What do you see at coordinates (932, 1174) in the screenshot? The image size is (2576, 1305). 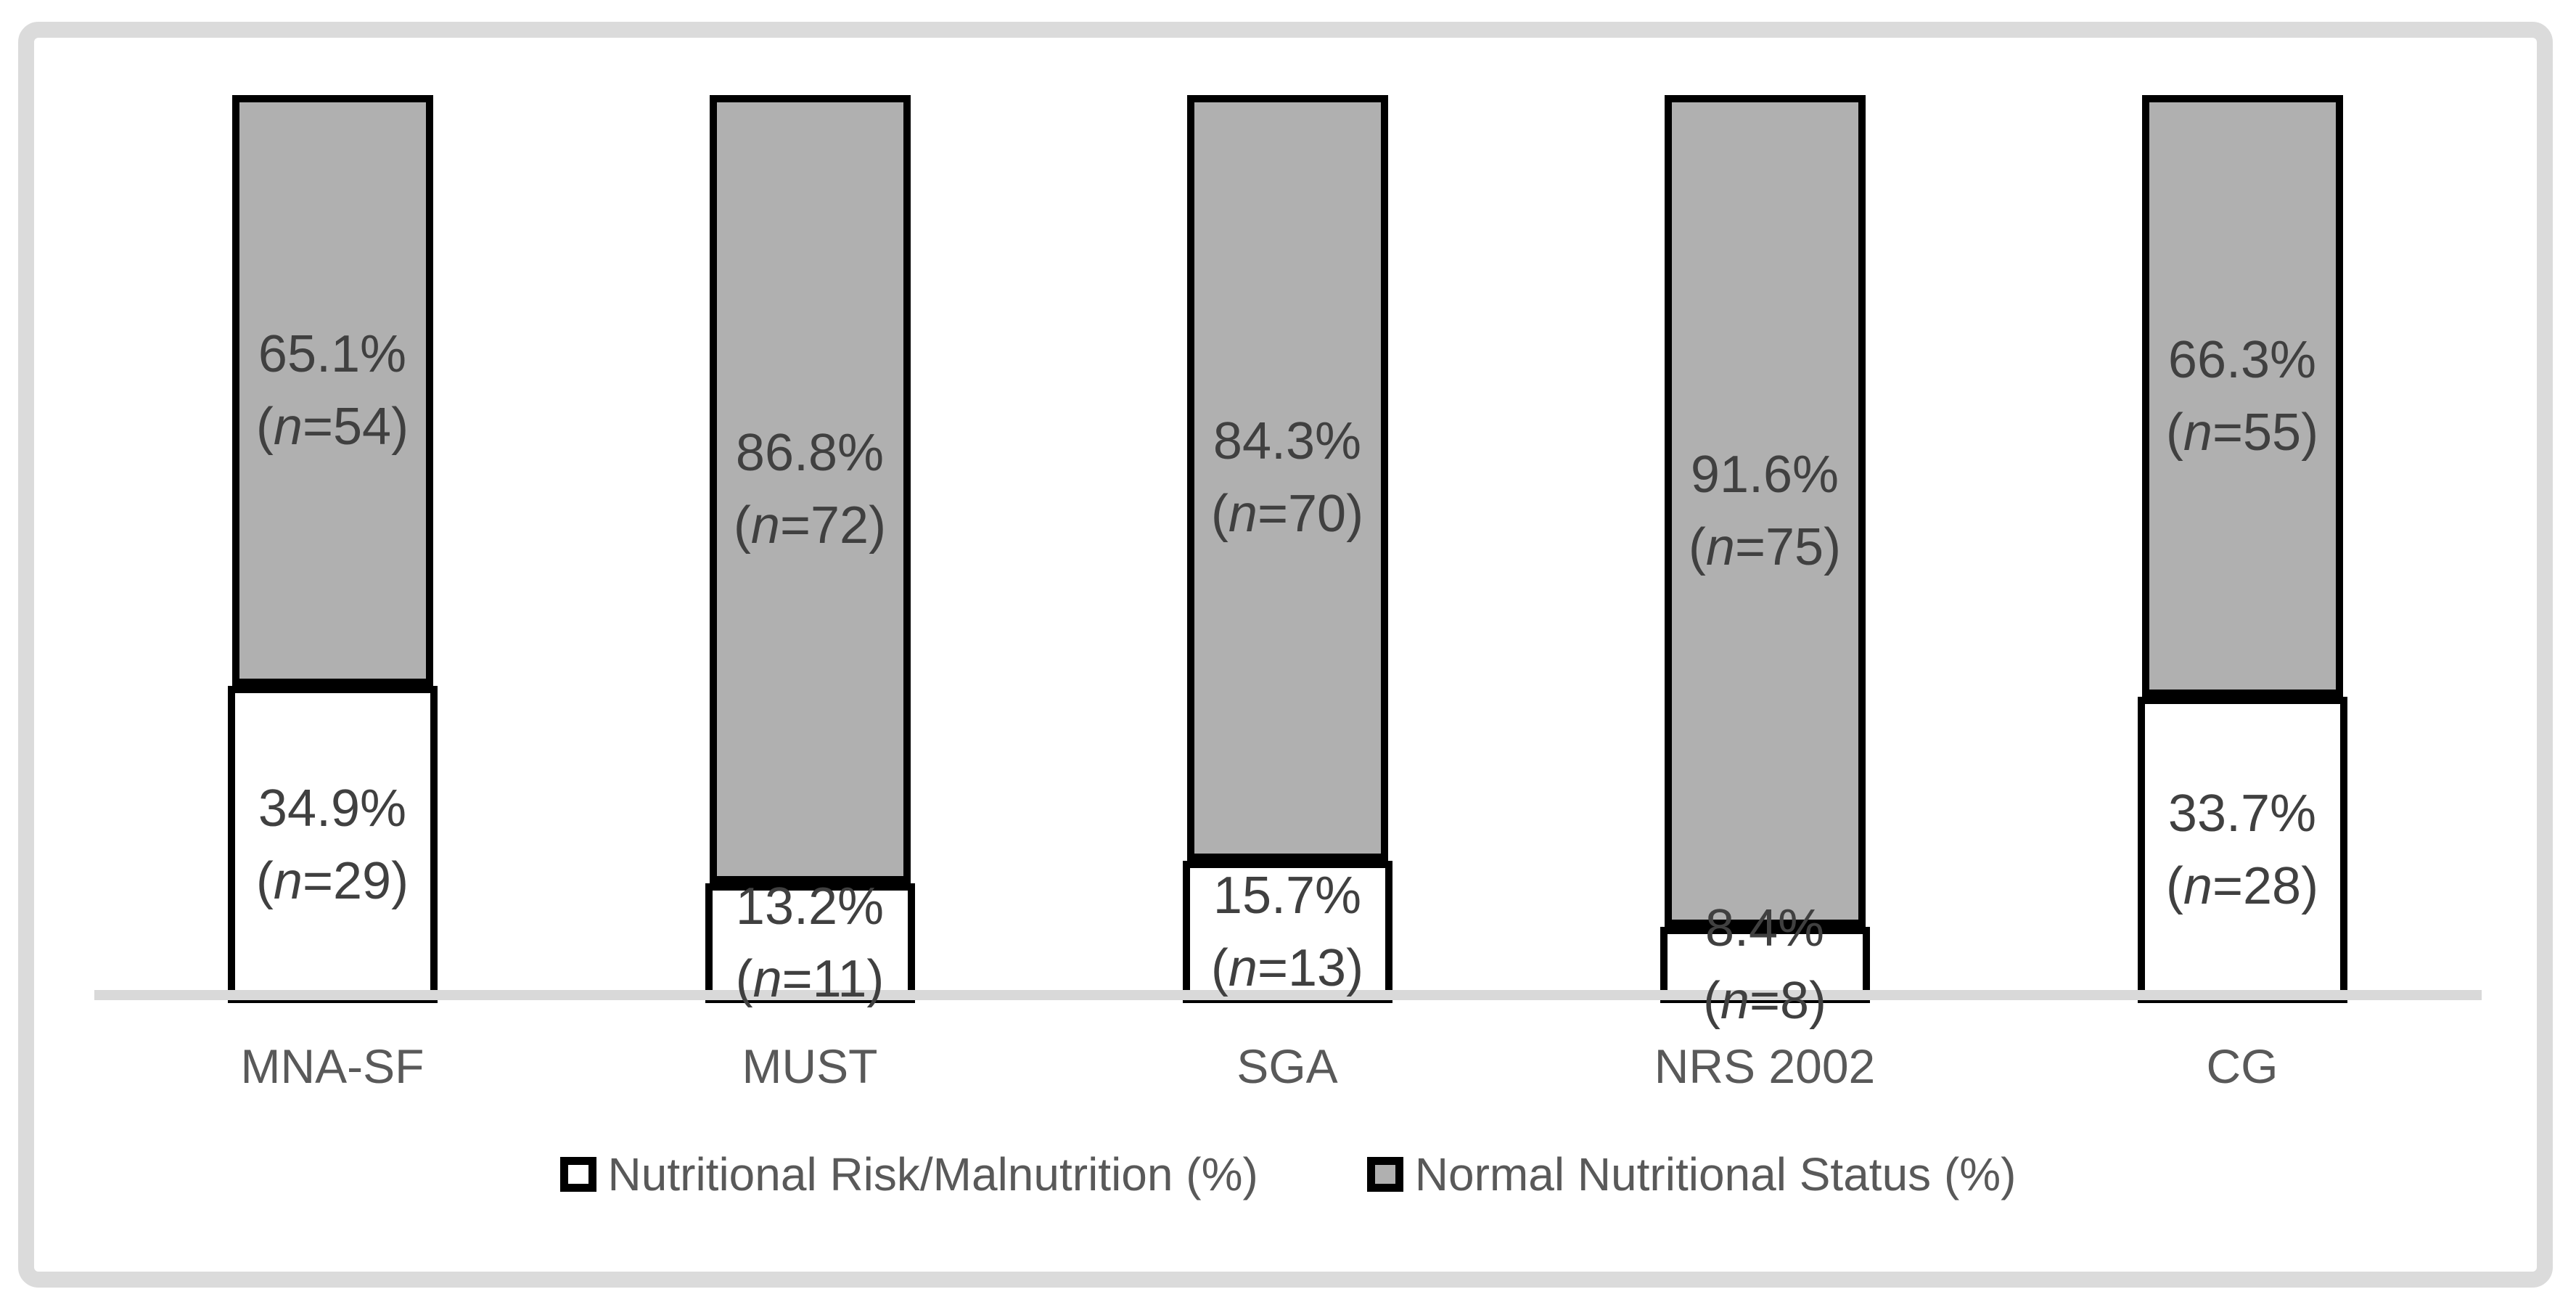 I see `legend-label-risk: Nutritional Risk/Malnutrition (%)` at bounding box center [932, 1174].